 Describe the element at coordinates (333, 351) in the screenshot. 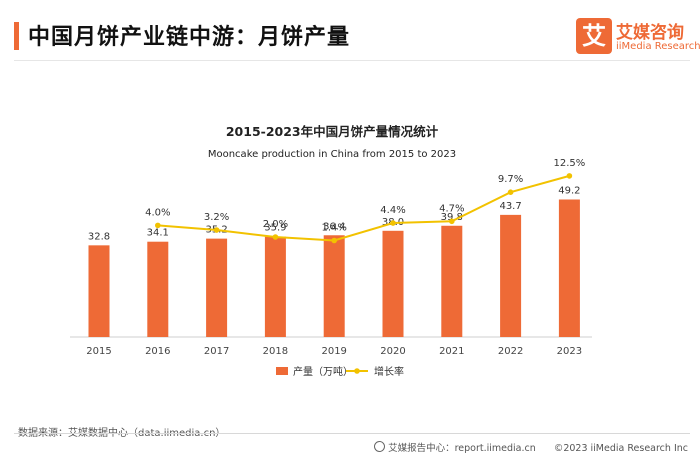

I see `x-tick-2019: 2019` at that location.